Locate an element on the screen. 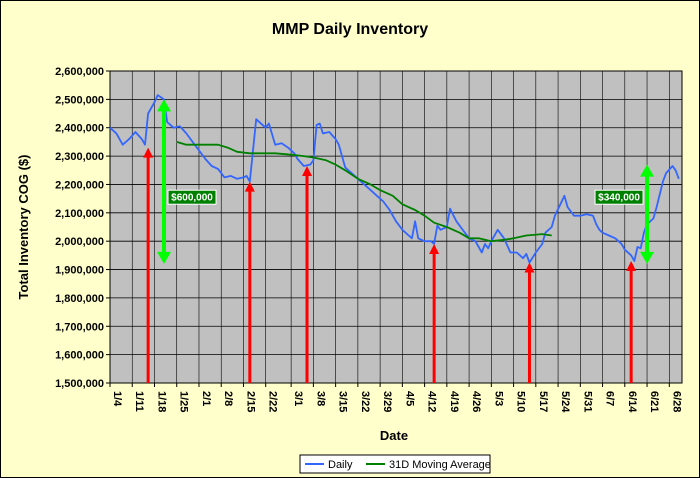  x-tick-label: 5/17 is located at coordinates (543, 401).